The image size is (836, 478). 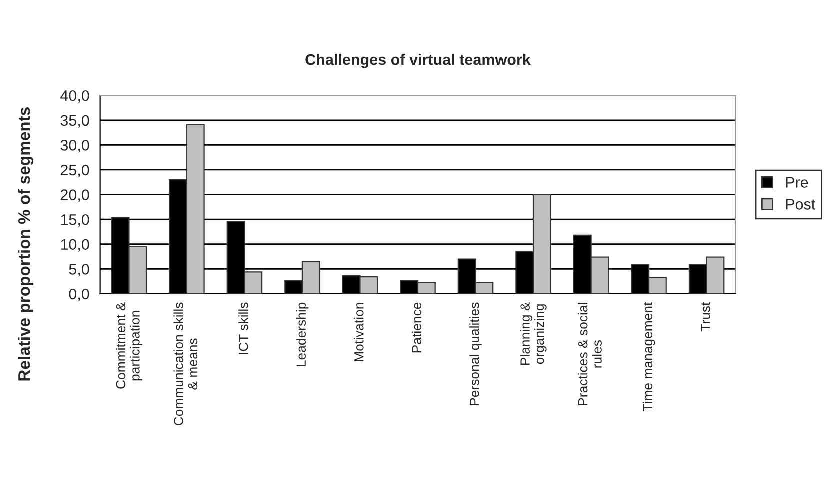 I want to click on chart-title: Challenges of virtual teamwork, so click(x=418, y=61).